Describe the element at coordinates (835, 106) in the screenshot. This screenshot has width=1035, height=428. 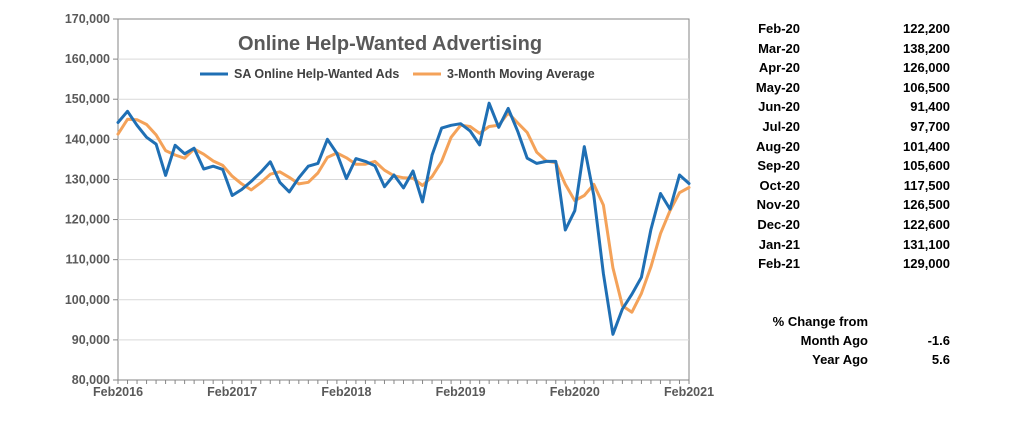
I see `table-row: Jun-20 91,400` at that location.